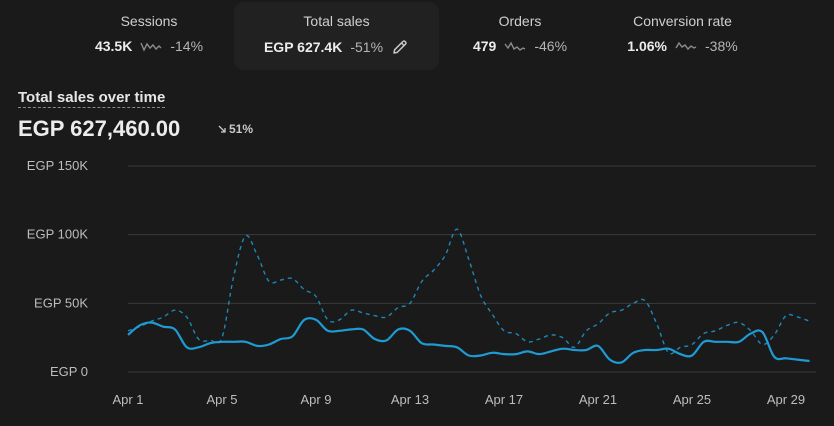  I want to click on x-tick-label: Apr 1, so click(127, 399).